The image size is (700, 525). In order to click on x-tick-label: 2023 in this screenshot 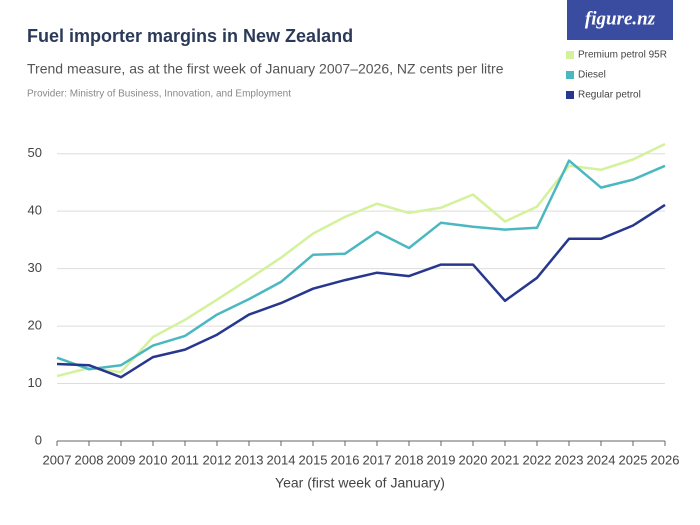, I will do `click(569, 459)`.